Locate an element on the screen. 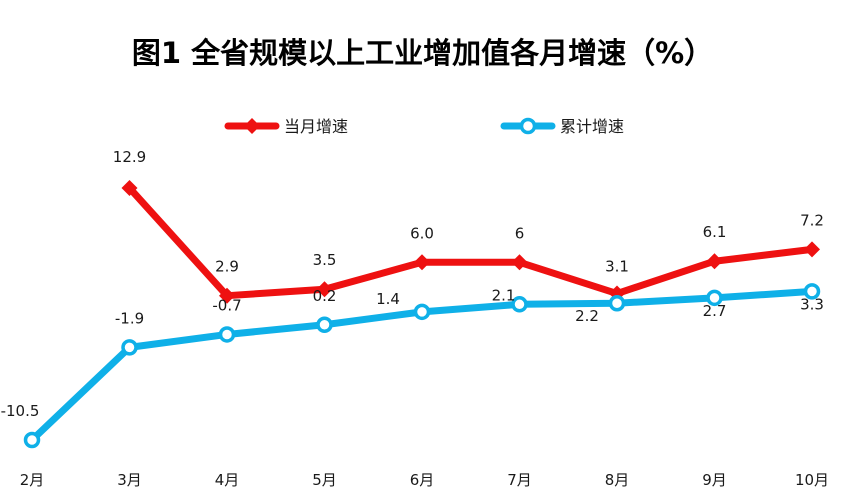 This screenshot has height=502, width=845. x-tick-label: 2月 is located at coordinates (32, 480).